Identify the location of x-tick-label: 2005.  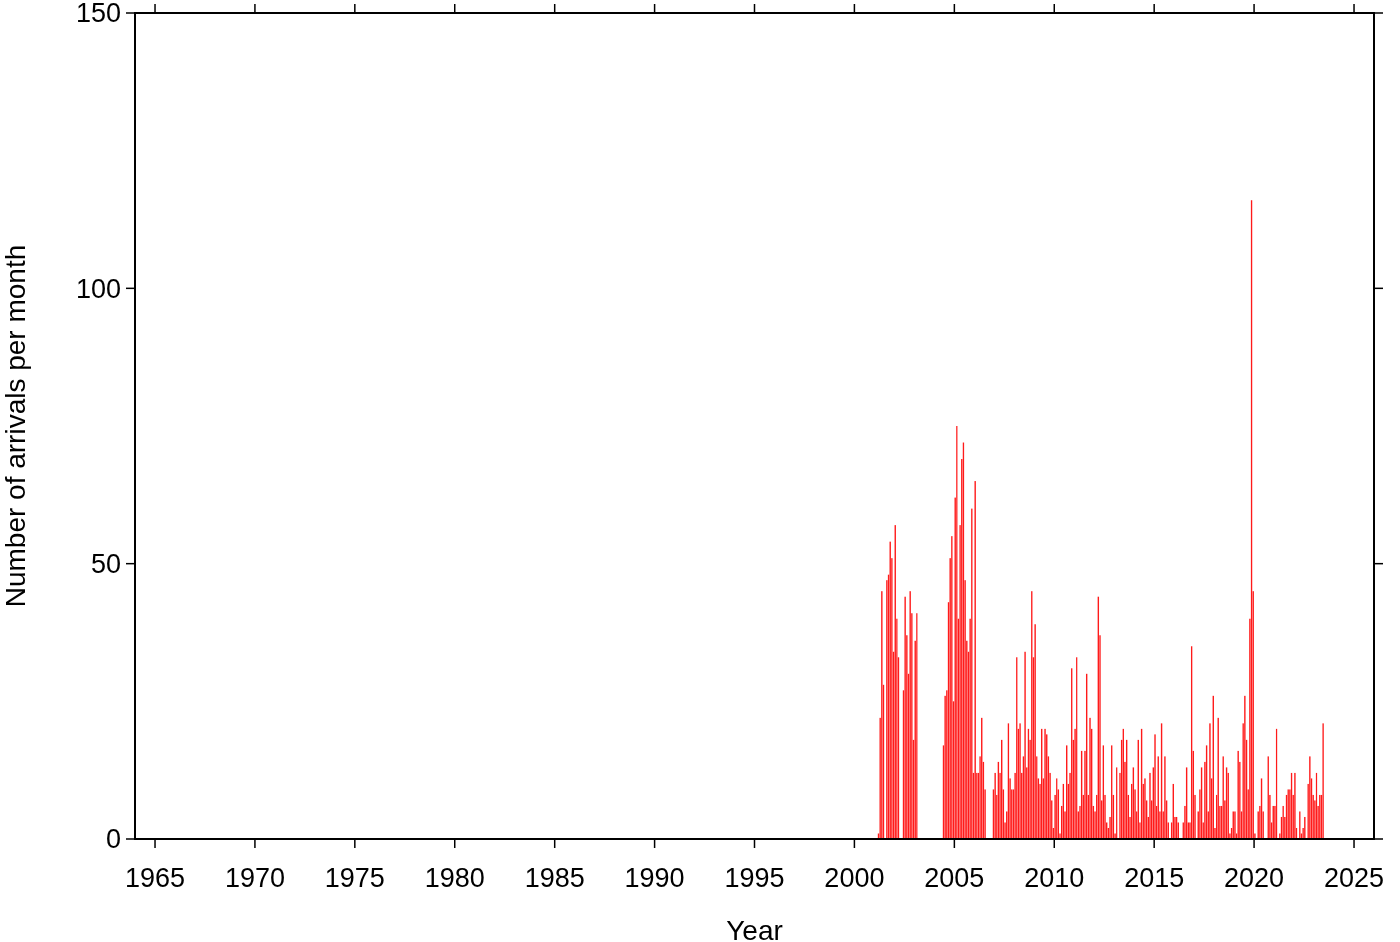
(954, 878).